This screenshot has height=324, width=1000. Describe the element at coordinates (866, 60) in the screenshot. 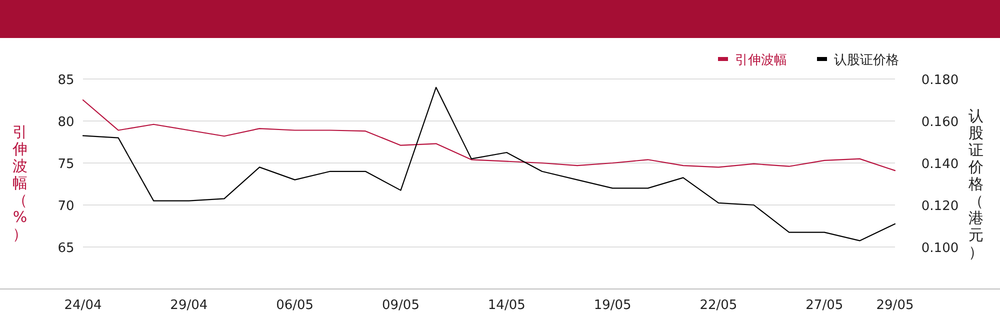

I see `legend-label: 认股证价格` at that location.